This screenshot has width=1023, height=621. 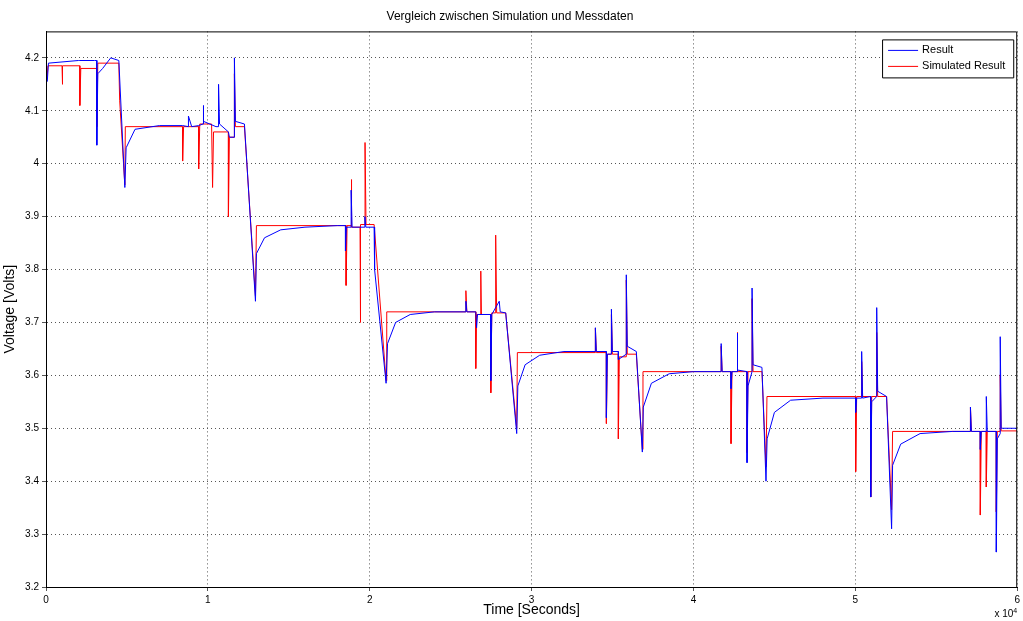 What do you see at coordinates (855, 599) in the screenshot?
I see `x-tick-label: 5` at bounding box center [855, 599].